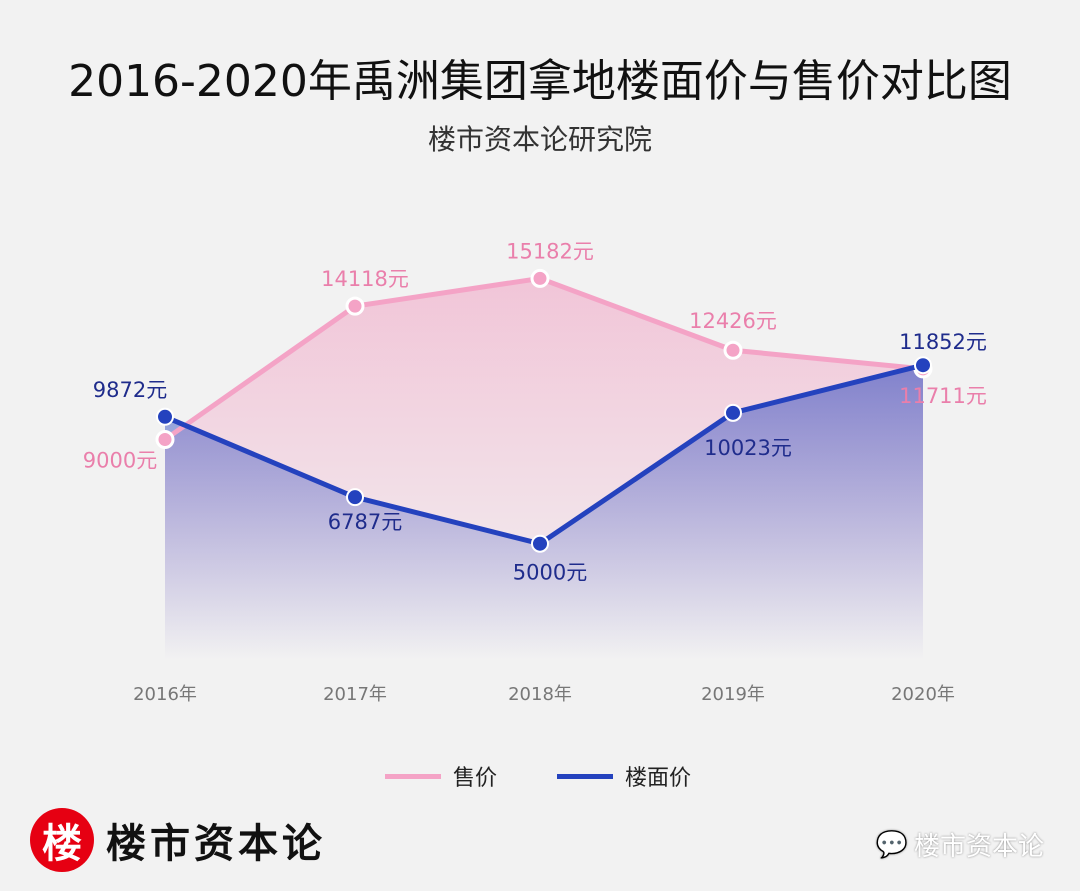 The height and width of the screenshot is (891, 1080). I want to click on legend: 售价 楼面价, so click(568, 776).